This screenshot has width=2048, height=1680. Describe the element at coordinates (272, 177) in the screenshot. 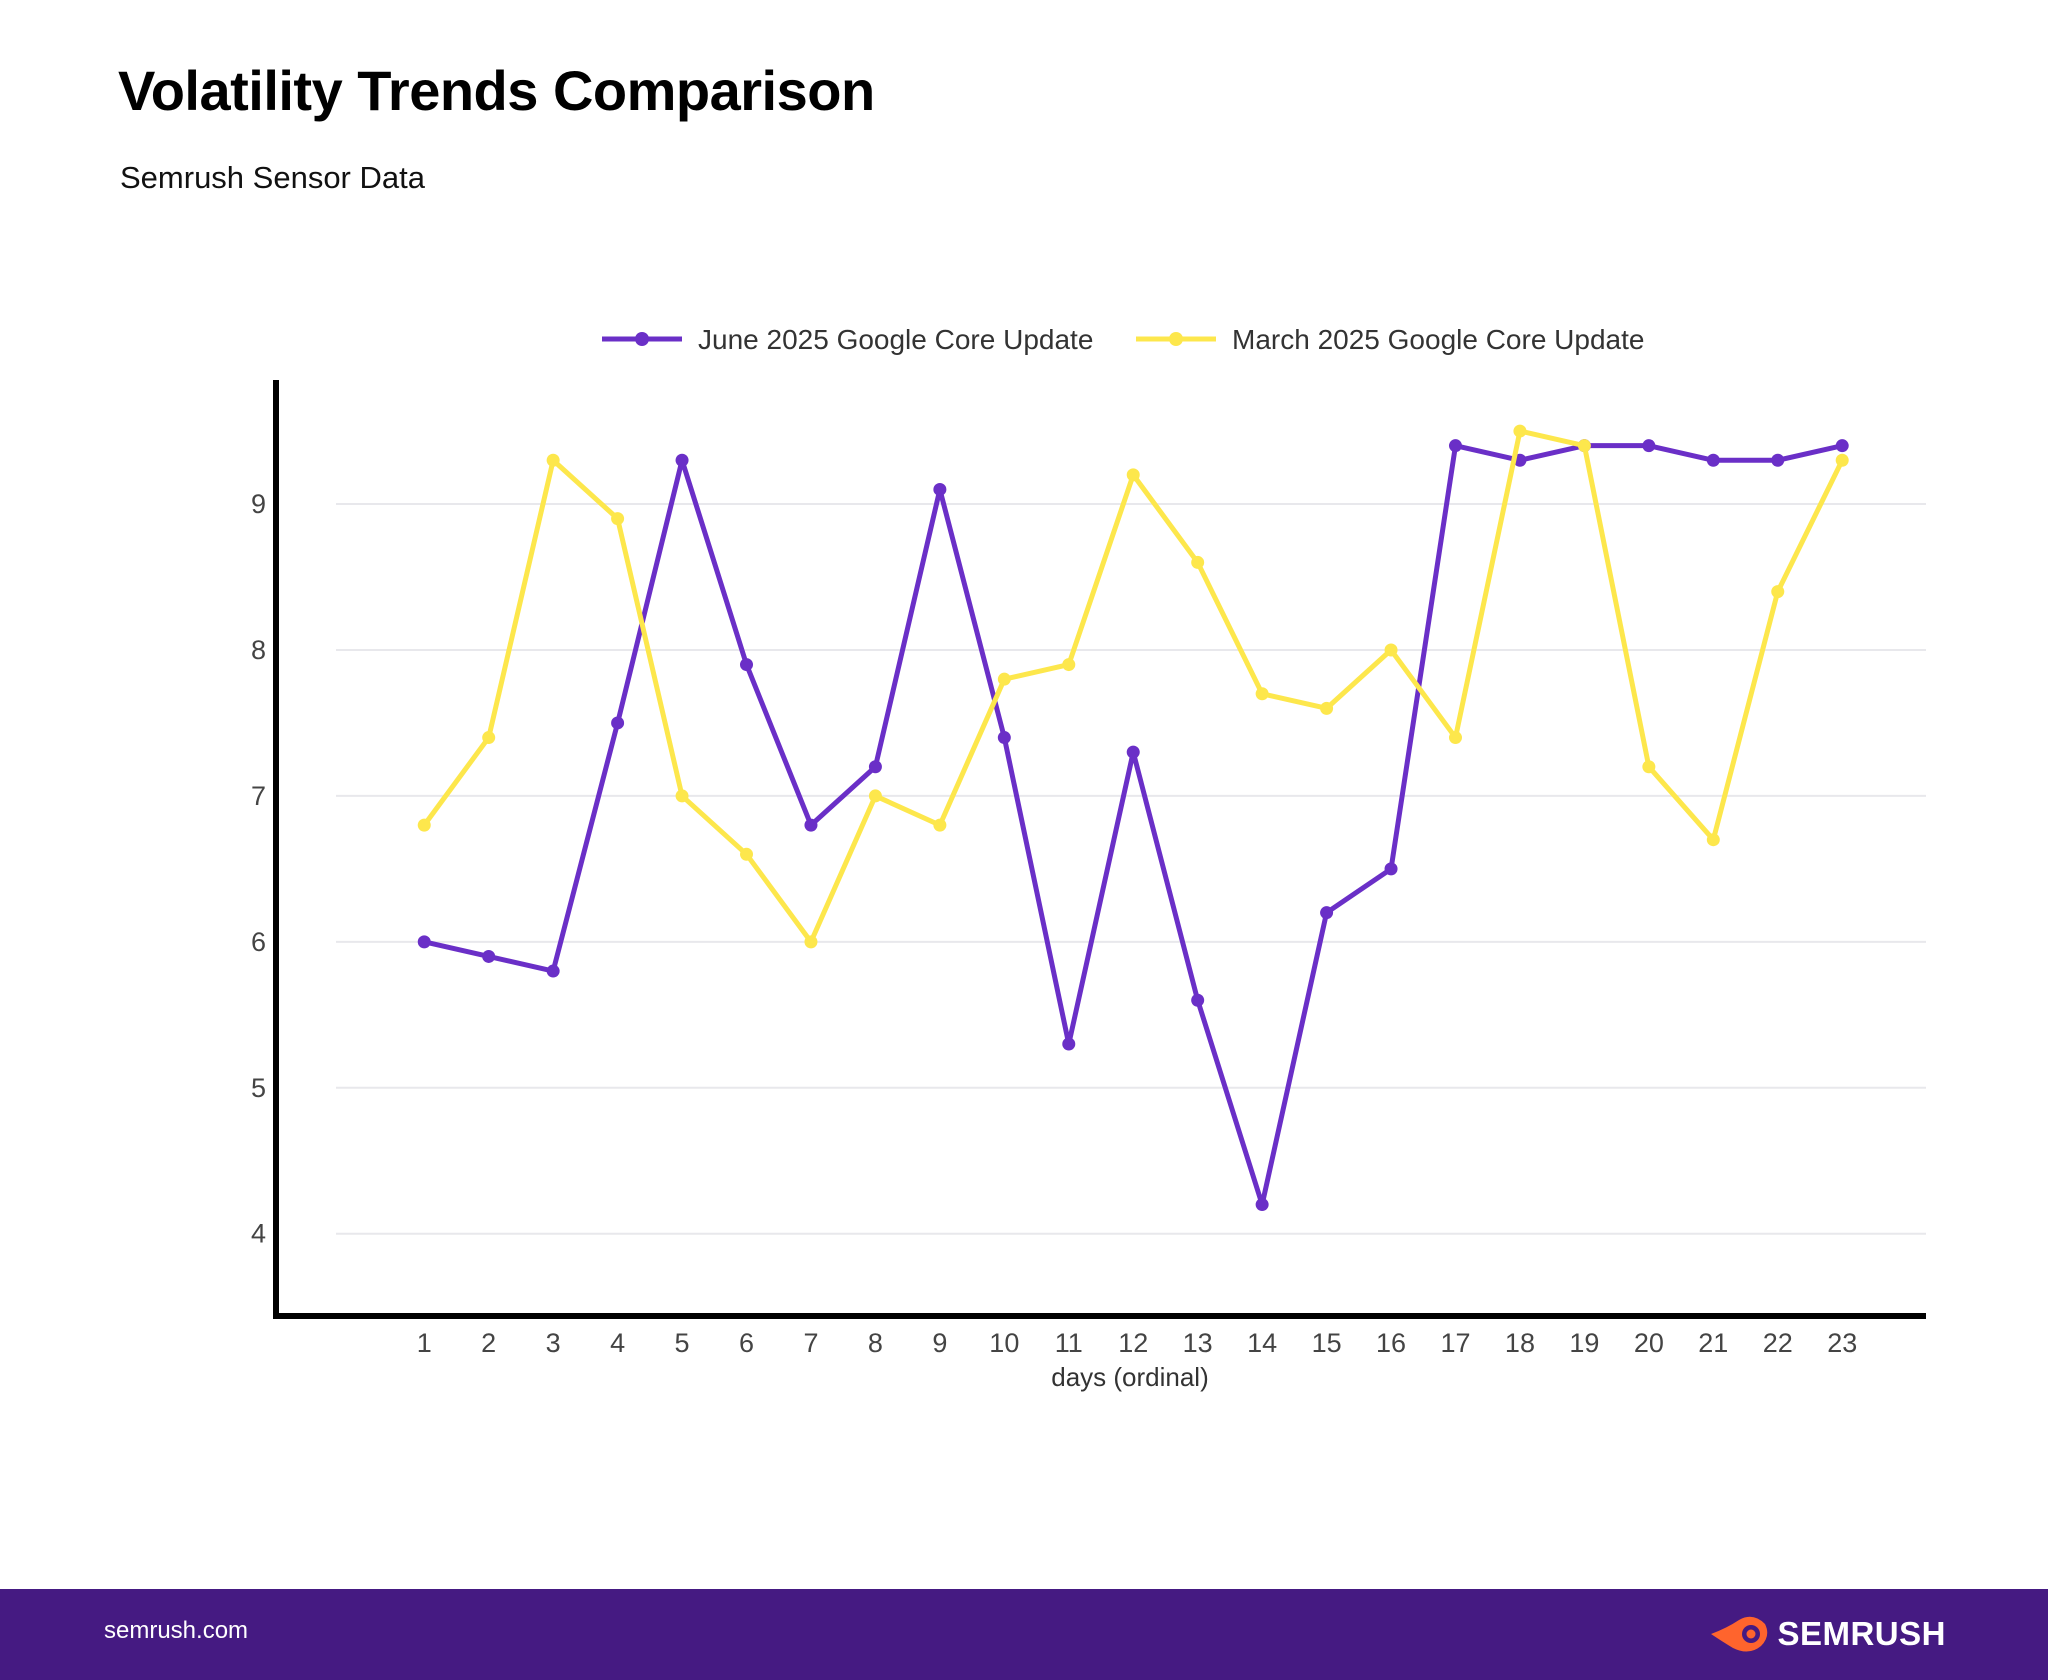

I see `chart-subtitle: Semrush Sensor Data` at that location.